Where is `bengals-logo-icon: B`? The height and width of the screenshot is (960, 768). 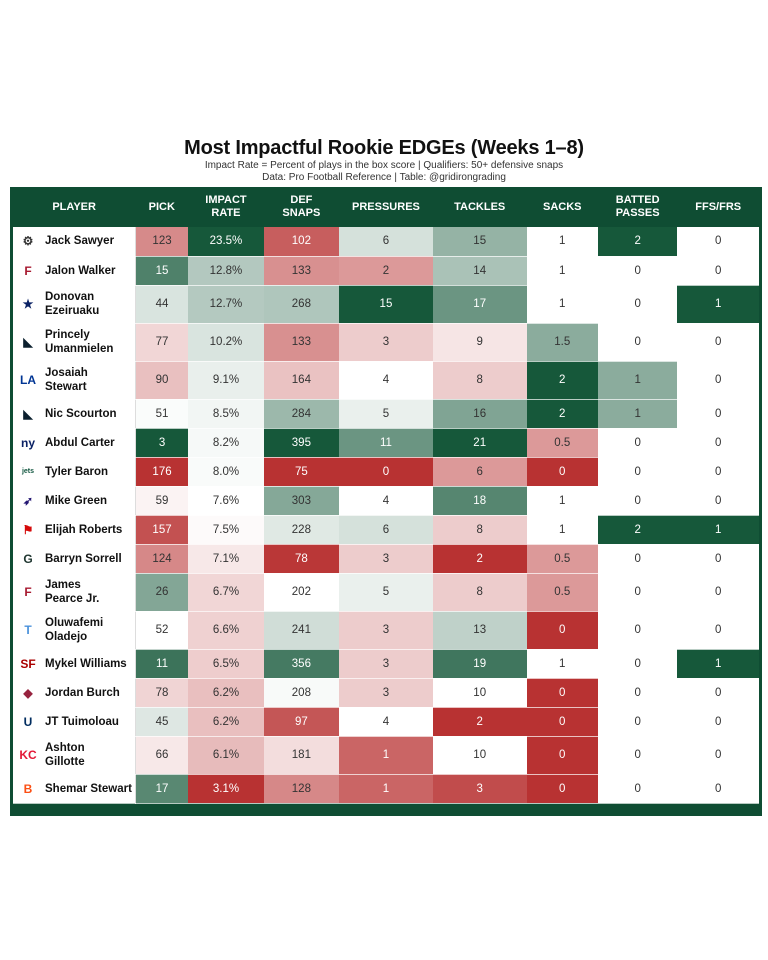 bengals-logo-icon: B is located at coordinates (28, 788).